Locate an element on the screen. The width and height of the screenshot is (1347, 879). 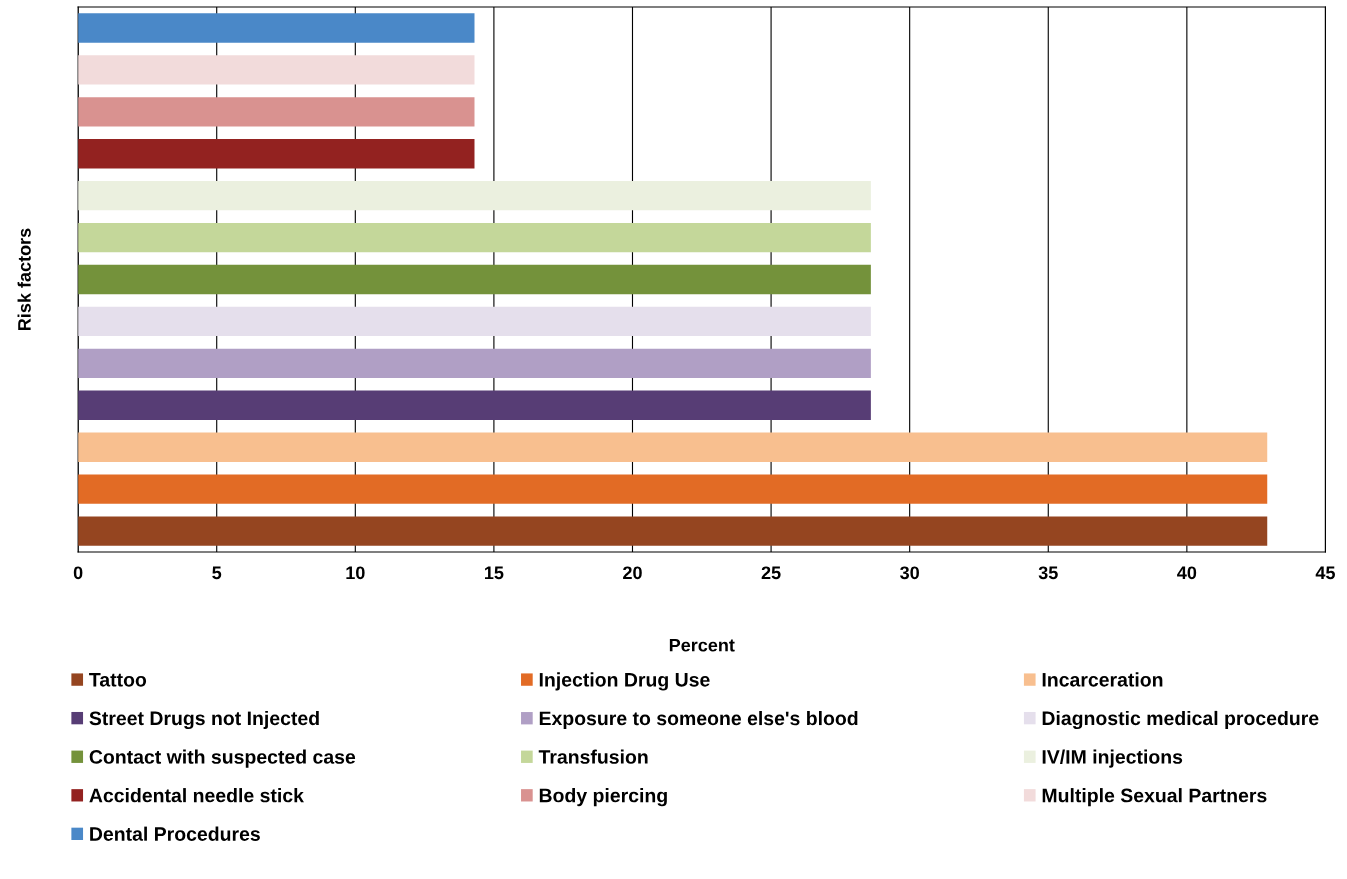
legend-label: Transfusion is located at coordinates (593, 756).